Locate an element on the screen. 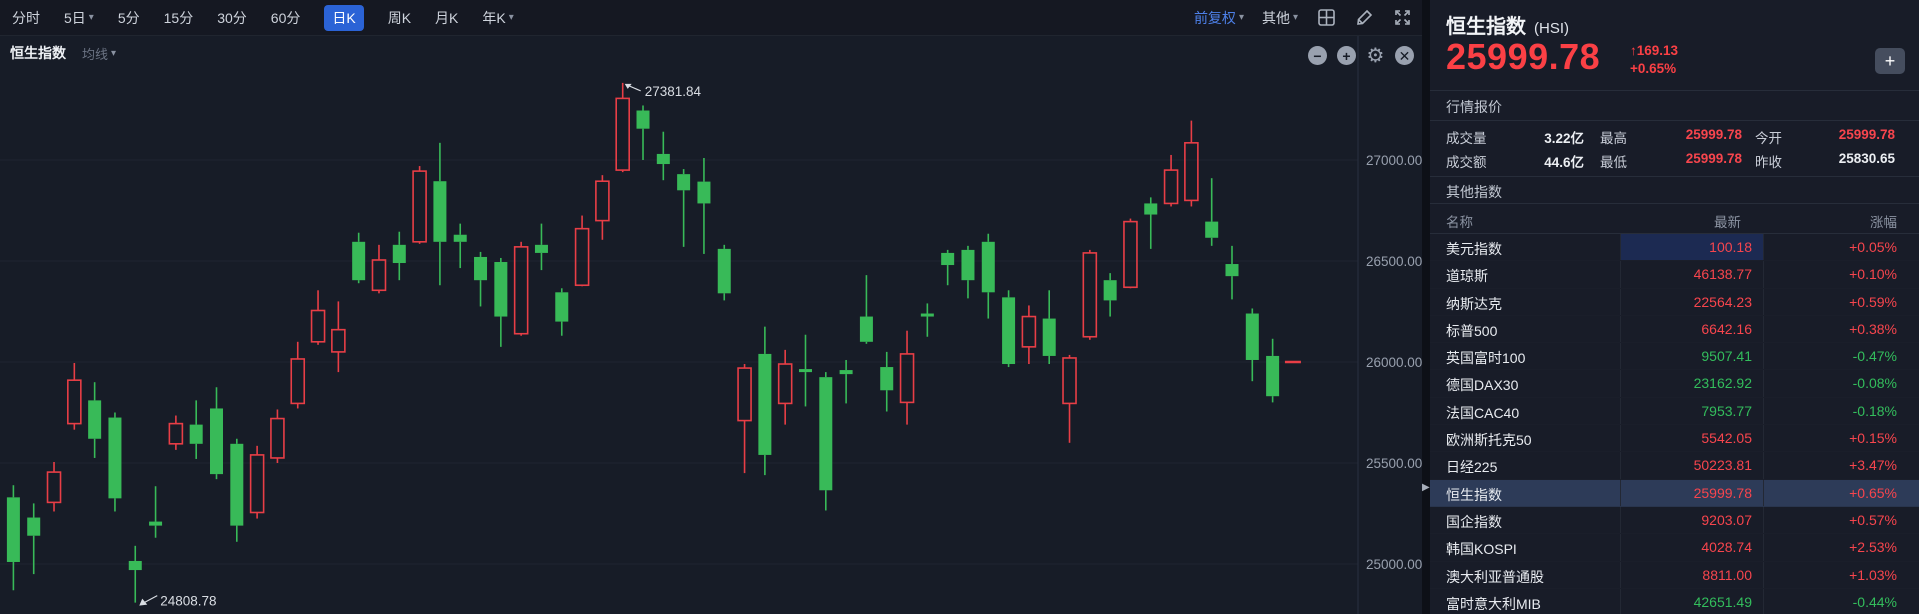  period-tab-日K: 日K is located at coordinates (344, 17).